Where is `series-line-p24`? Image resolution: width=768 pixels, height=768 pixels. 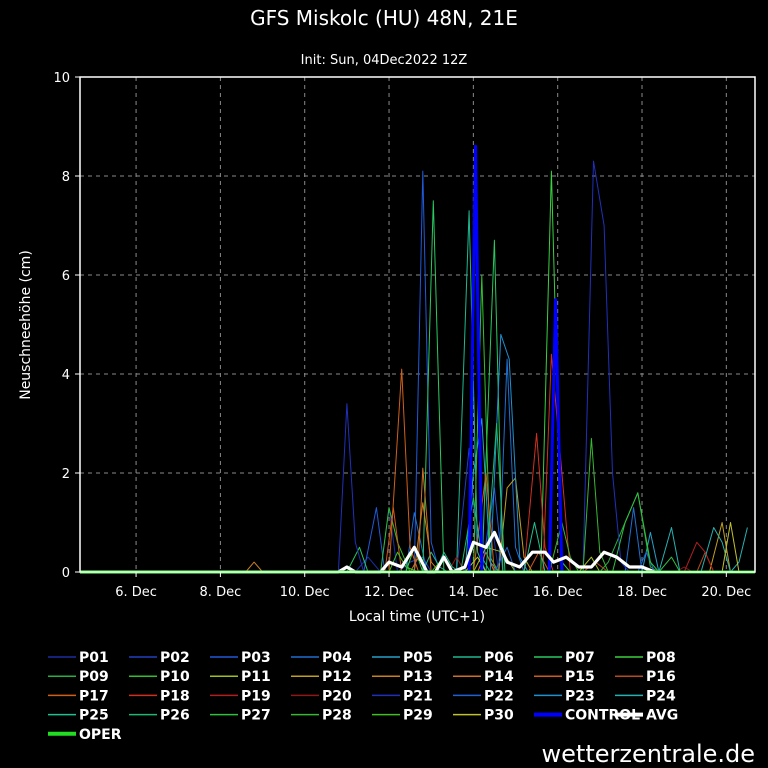
series-line-p24 is located at coordinates (703, 550).